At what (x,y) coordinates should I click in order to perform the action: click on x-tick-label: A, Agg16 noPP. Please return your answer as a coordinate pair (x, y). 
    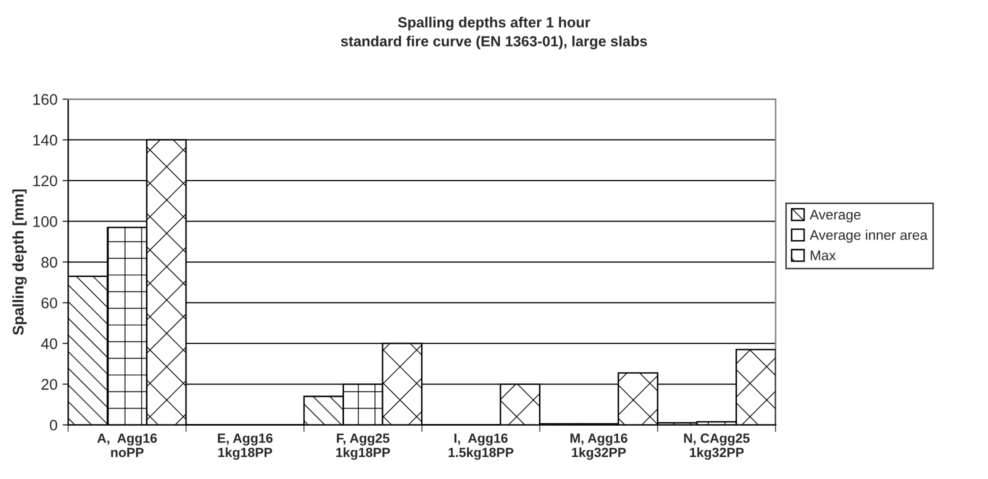
    Looking at the image, I should click on (127, 445).